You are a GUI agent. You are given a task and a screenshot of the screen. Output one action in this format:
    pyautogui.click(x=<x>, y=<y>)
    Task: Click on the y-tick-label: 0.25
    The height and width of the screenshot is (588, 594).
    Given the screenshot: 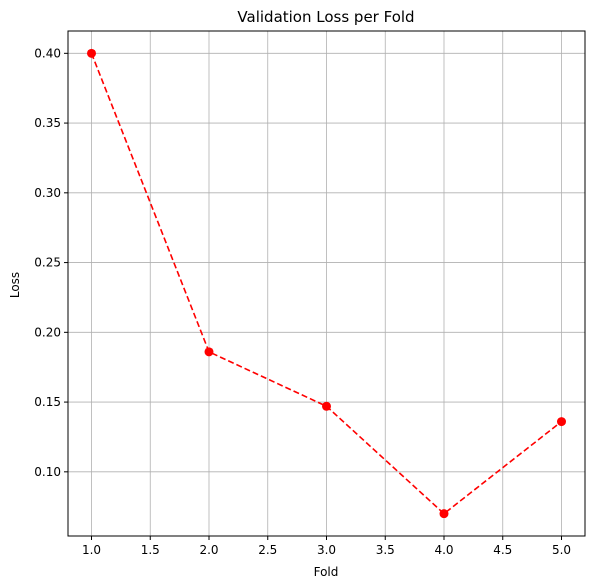 What is the action you would take?
    pyautogui.click(x=47, y=263)
    